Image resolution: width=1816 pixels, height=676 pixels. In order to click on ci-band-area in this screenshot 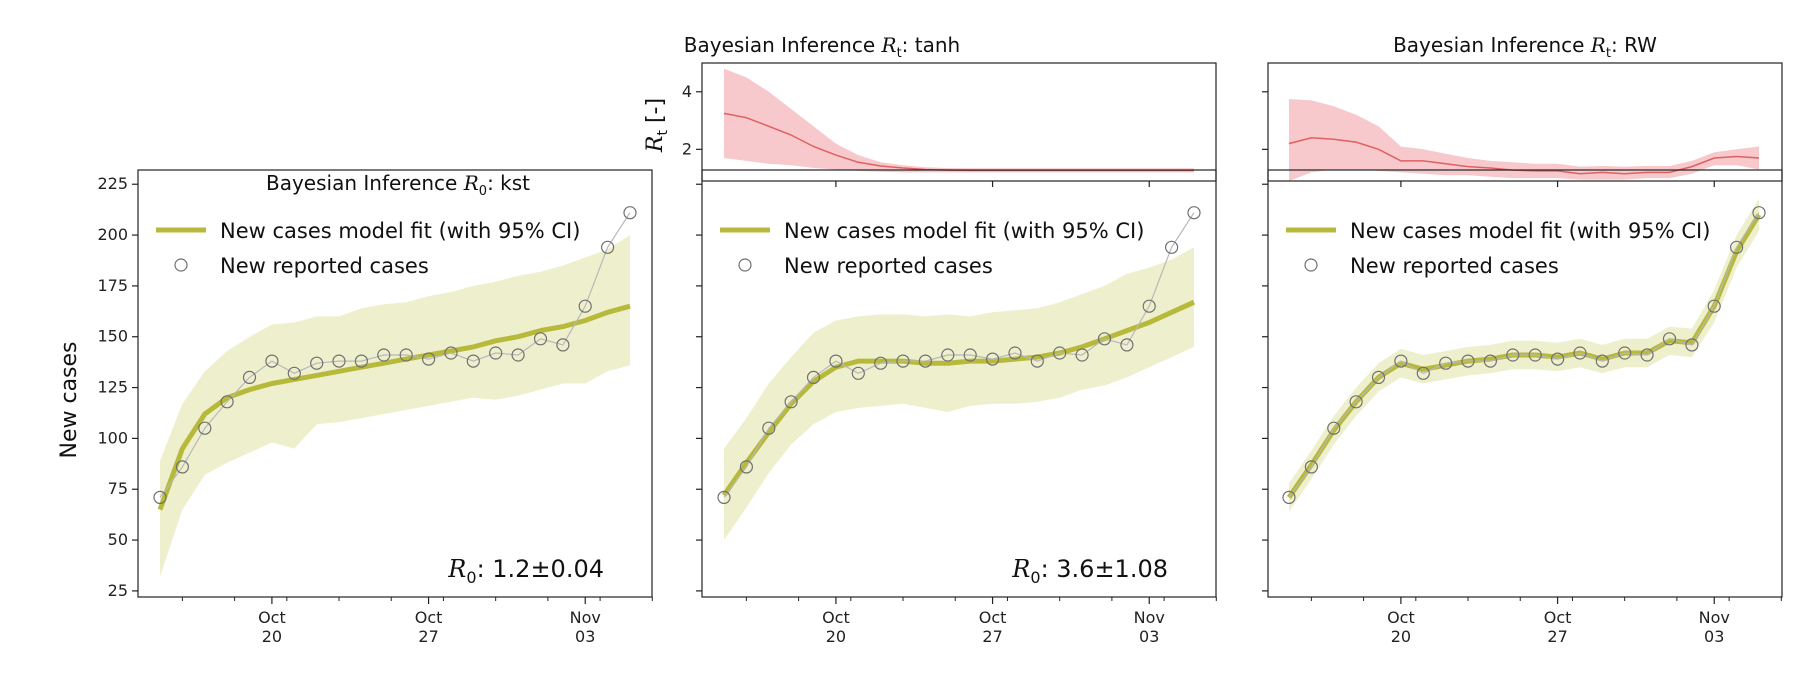, I will do `click(395, 406)`.